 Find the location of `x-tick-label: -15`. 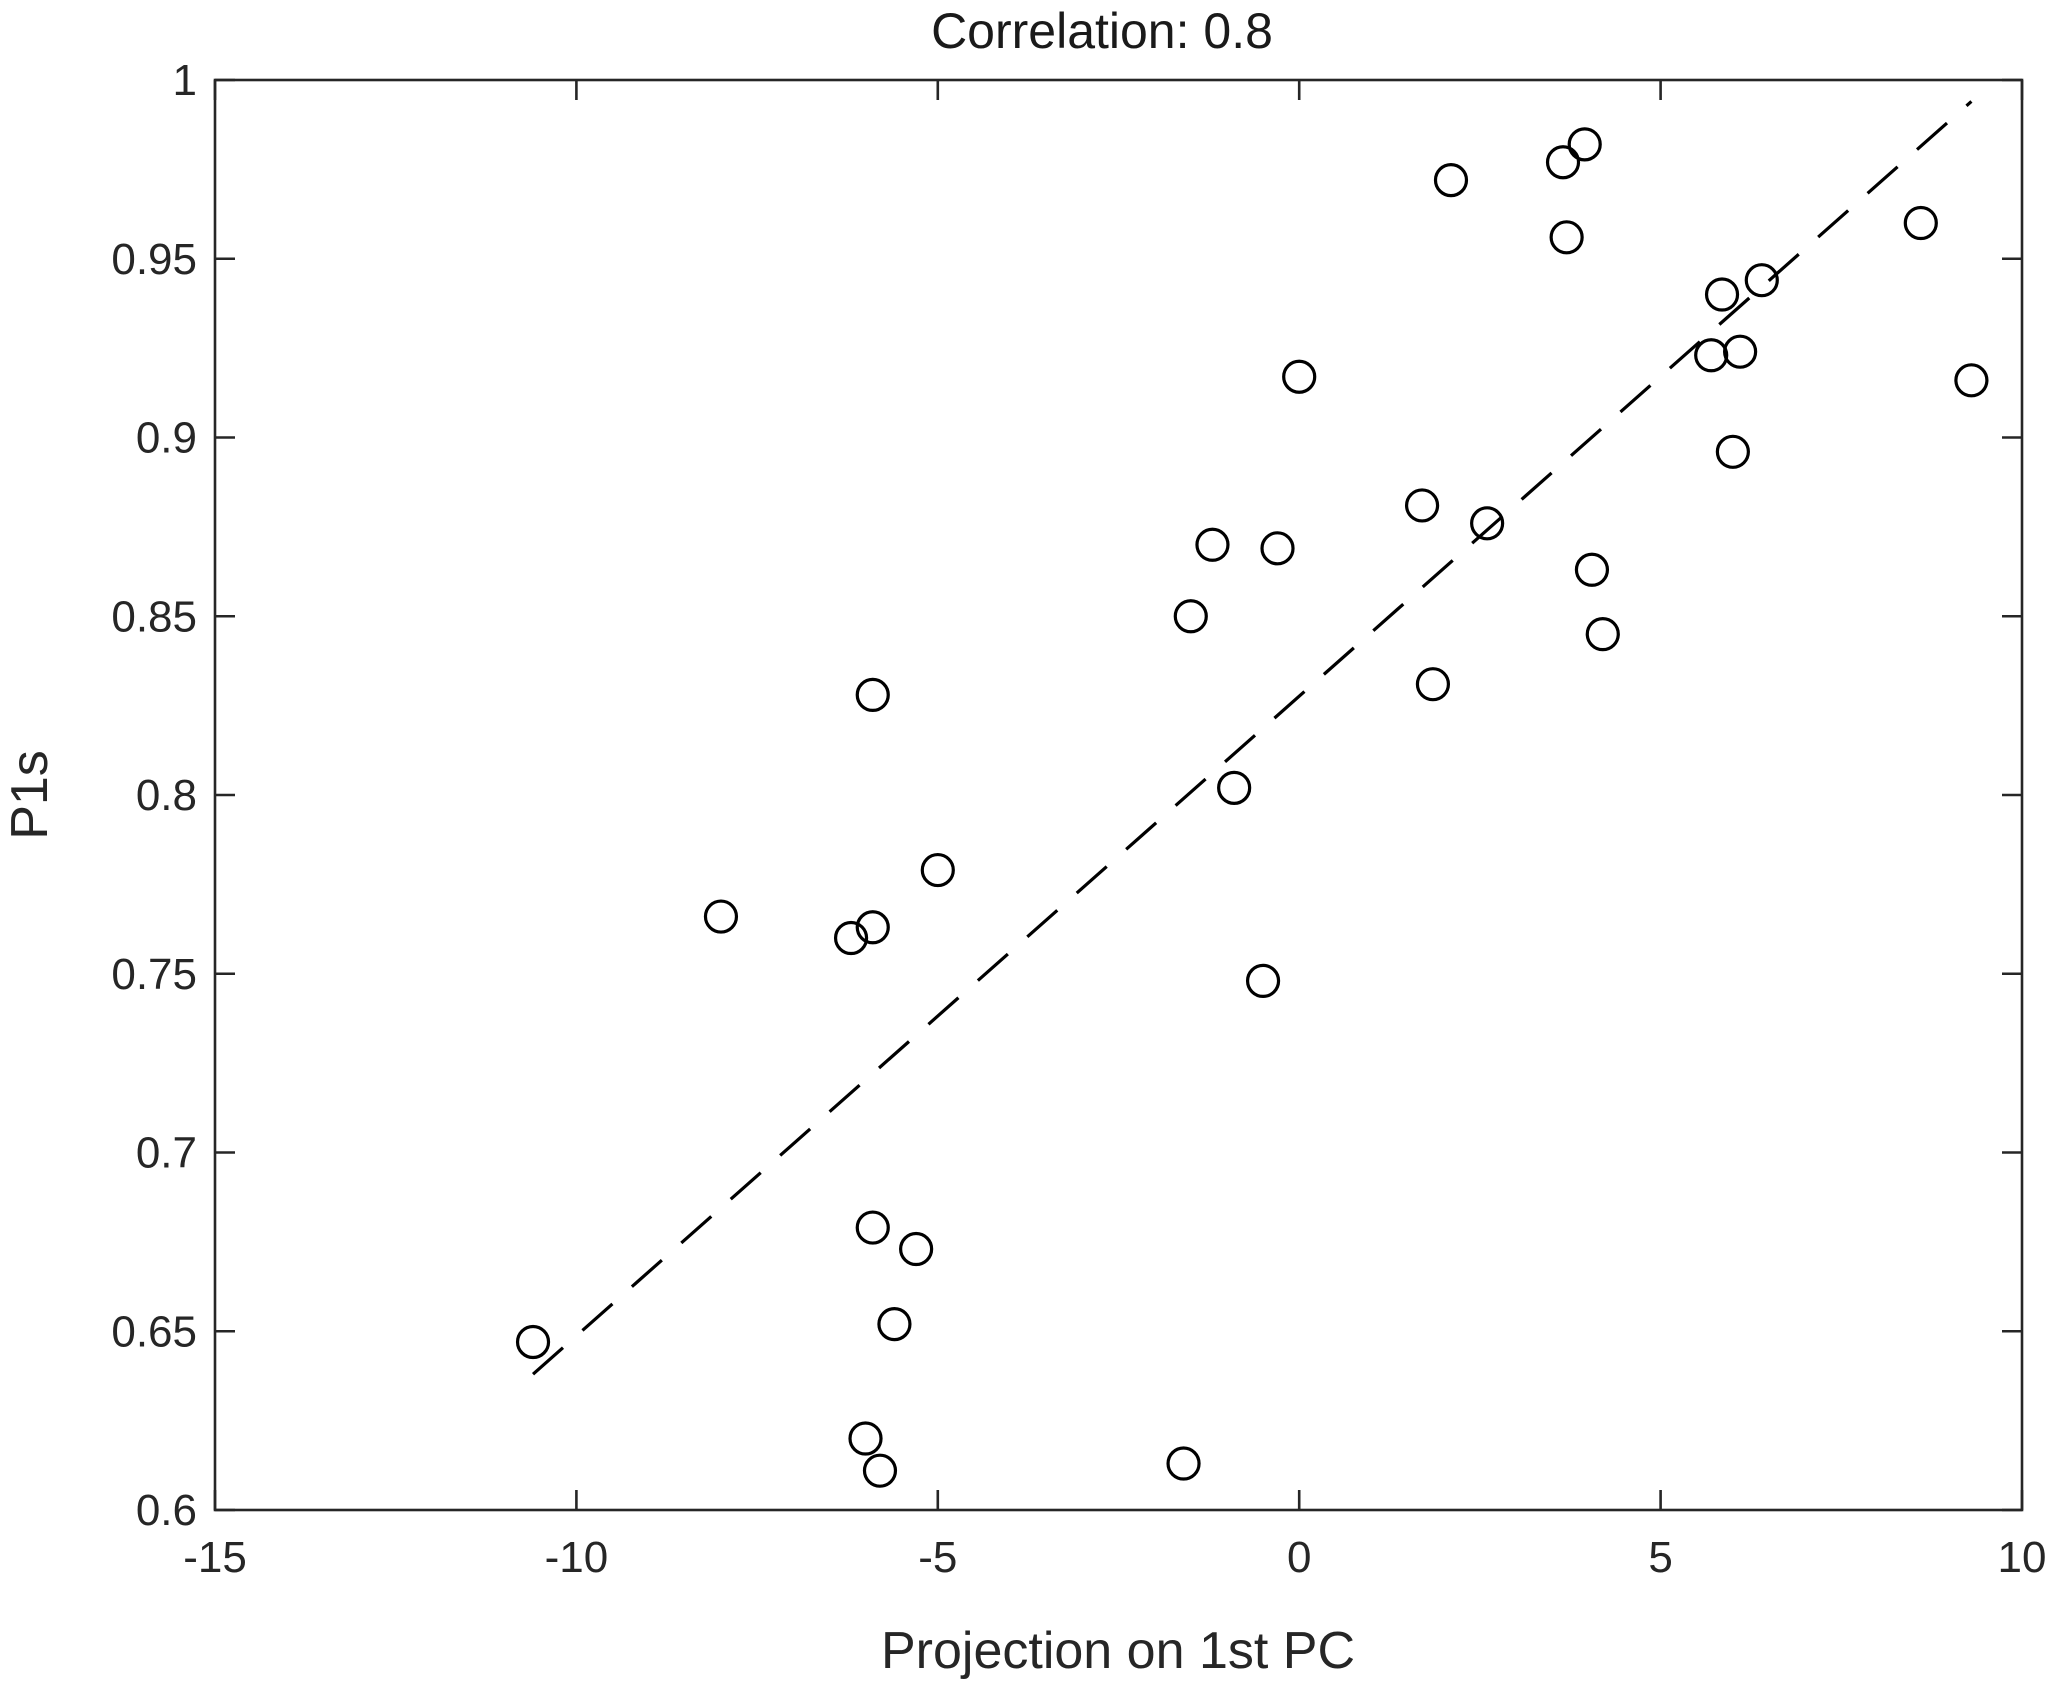

x-tick-label: -15 is located at coordinates (215, 1557).